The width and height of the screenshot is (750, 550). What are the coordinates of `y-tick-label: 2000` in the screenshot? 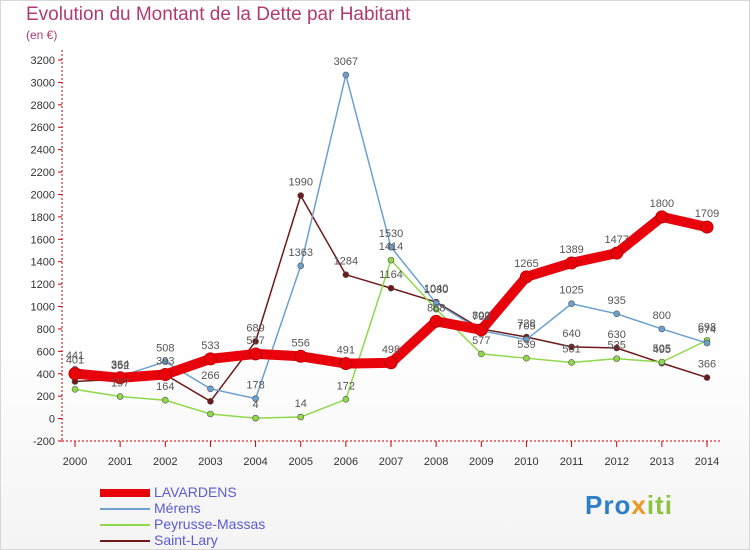 It's located at (43, 195).